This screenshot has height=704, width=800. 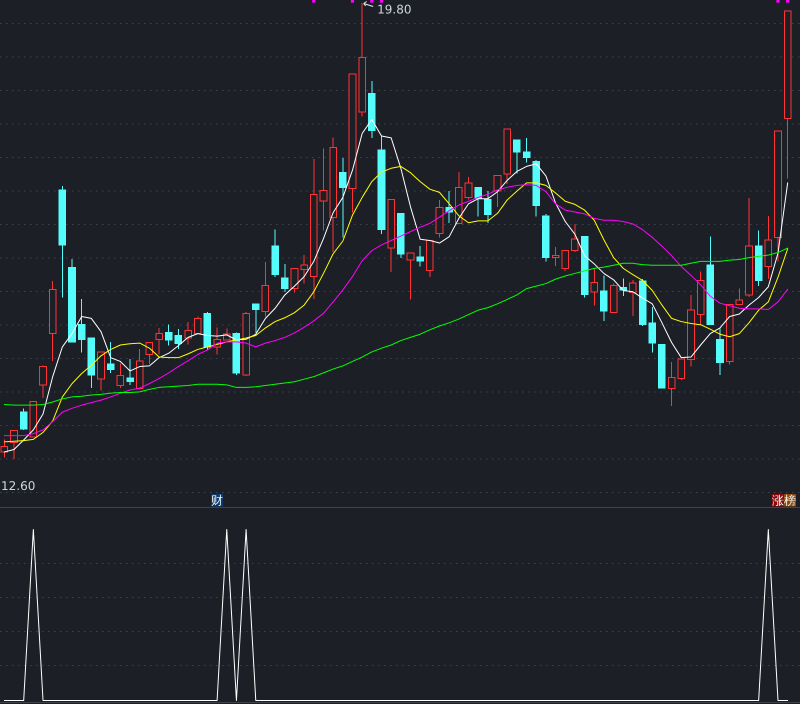 I want to click on annotation: 19.80, so click(x=394, y=9).